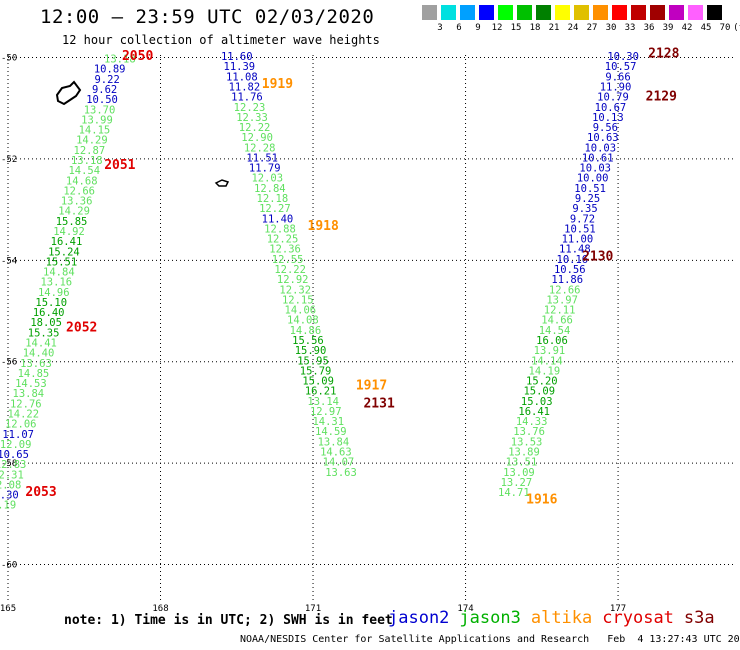  I want to click on wave-height-value: 15.79, so click(316, 371).